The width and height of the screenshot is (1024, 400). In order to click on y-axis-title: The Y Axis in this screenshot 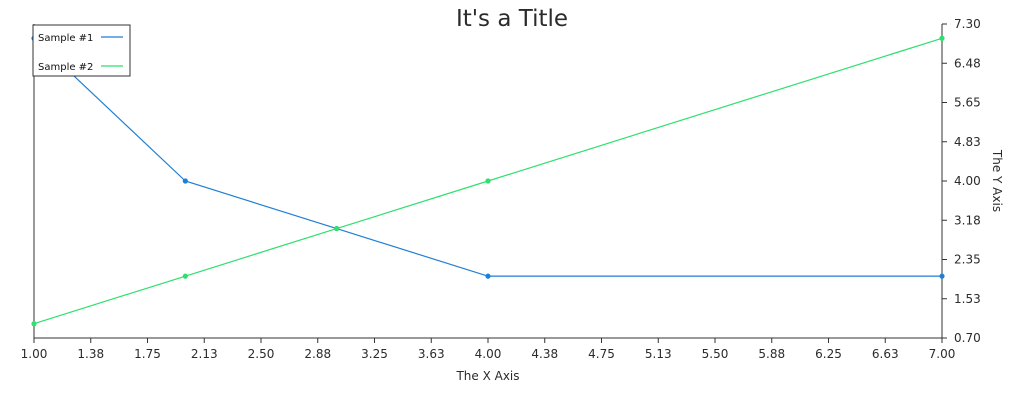, I will do `click(997, 180)`.